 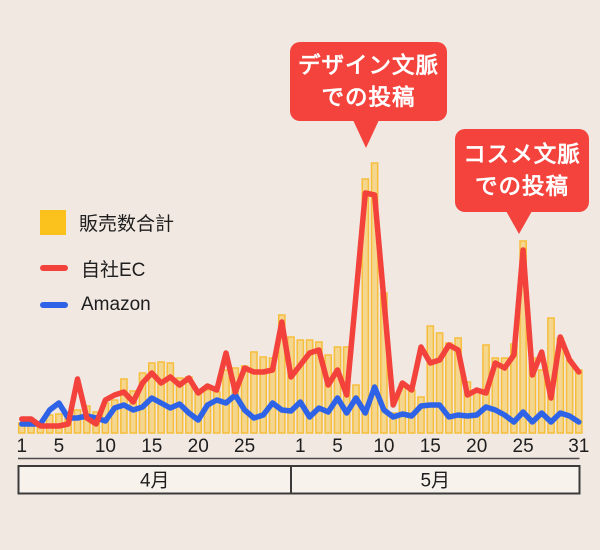 I want to click on month-label-may: 5月, so click(x=435, y=481).